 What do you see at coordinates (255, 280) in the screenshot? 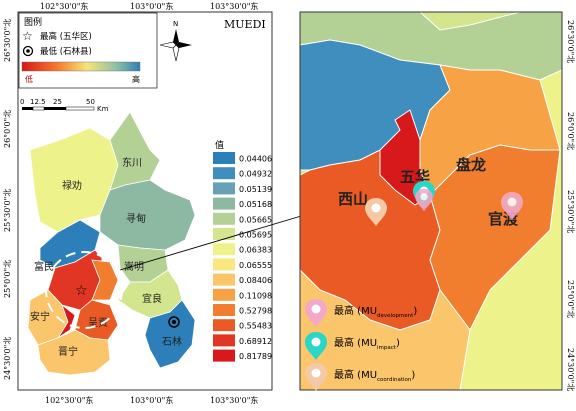
I see `value-label: 0.08406` at bounding box center [255, 280].